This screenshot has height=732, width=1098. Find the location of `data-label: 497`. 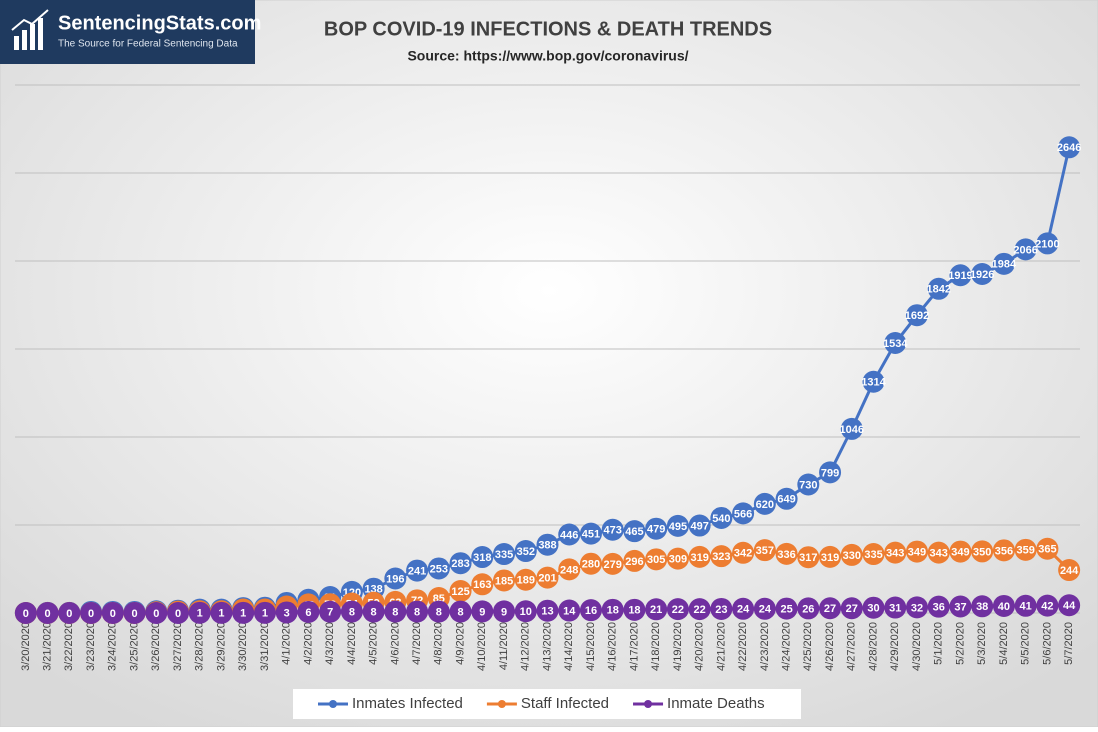

data-label: 497 is located at coordinates (699, 526).